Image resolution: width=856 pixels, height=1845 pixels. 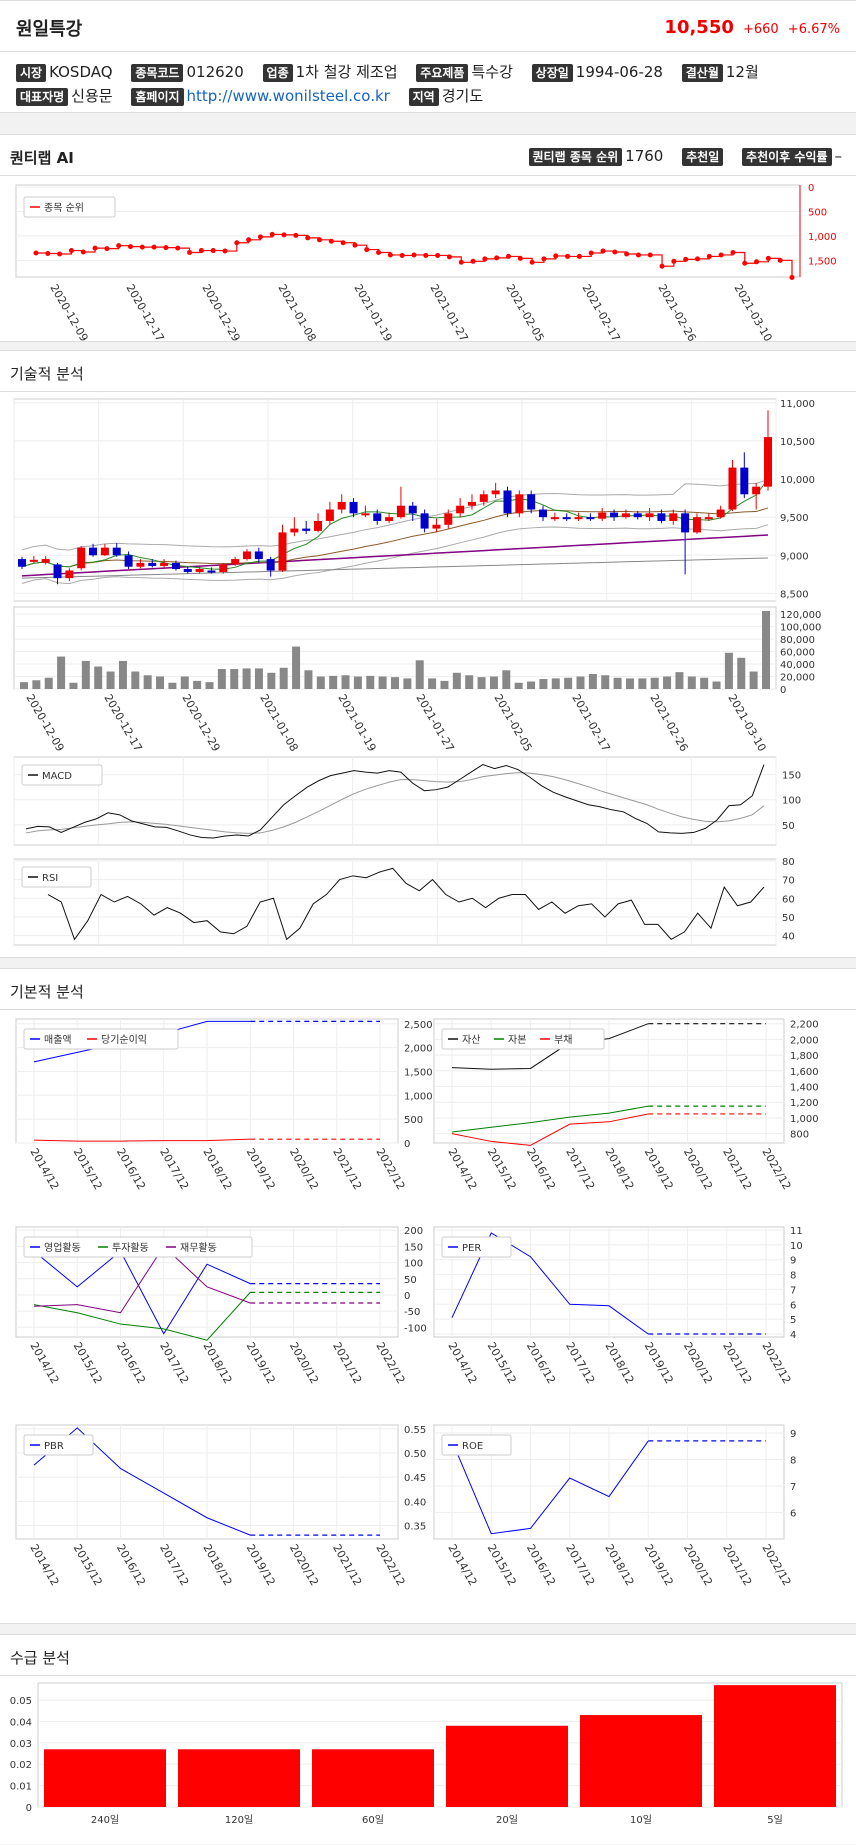 What do you see at coordinates (415, 1430) in the screenshot?
I see `pbr-chart-y-tick: 0.55` at bounding box center [415, 1430].